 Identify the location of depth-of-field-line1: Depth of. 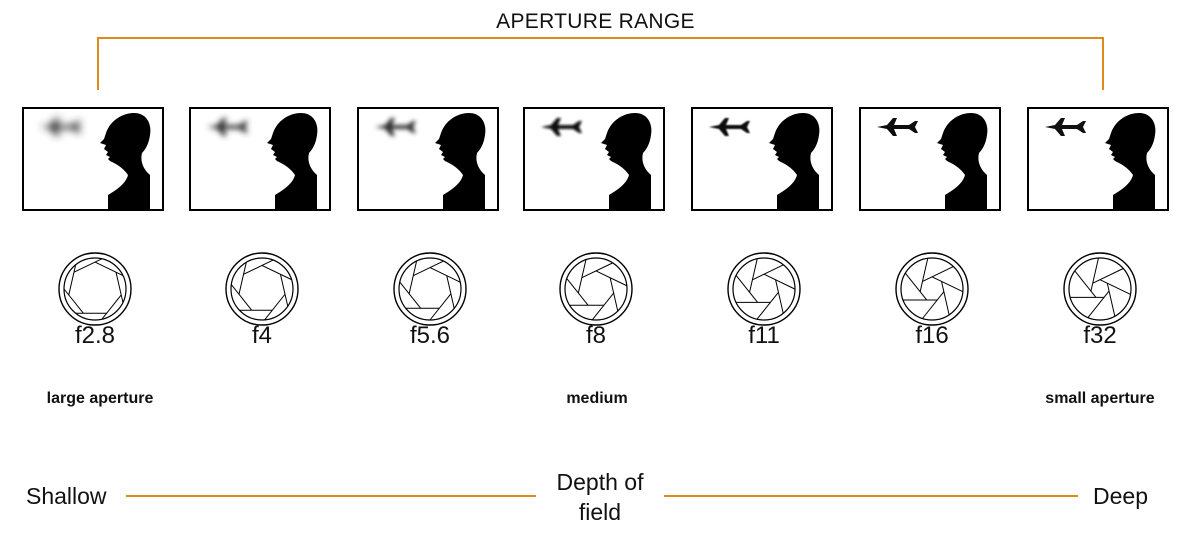
(600, 482).